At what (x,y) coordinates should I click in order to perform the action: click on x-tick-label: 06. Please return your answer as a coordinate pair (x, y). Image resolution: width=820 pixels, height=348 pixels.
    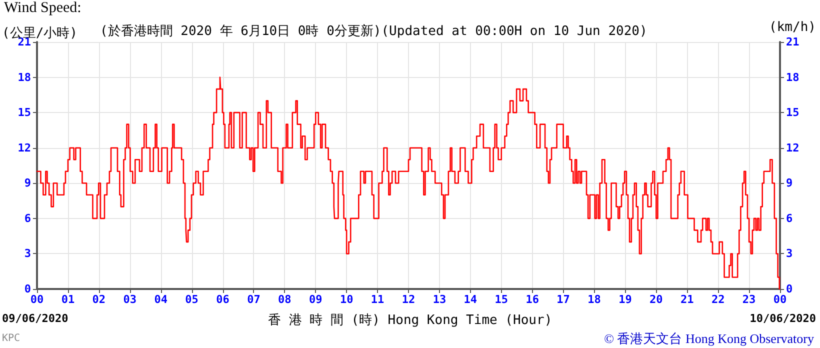
    Looking at the image, I should click on (223, 299).